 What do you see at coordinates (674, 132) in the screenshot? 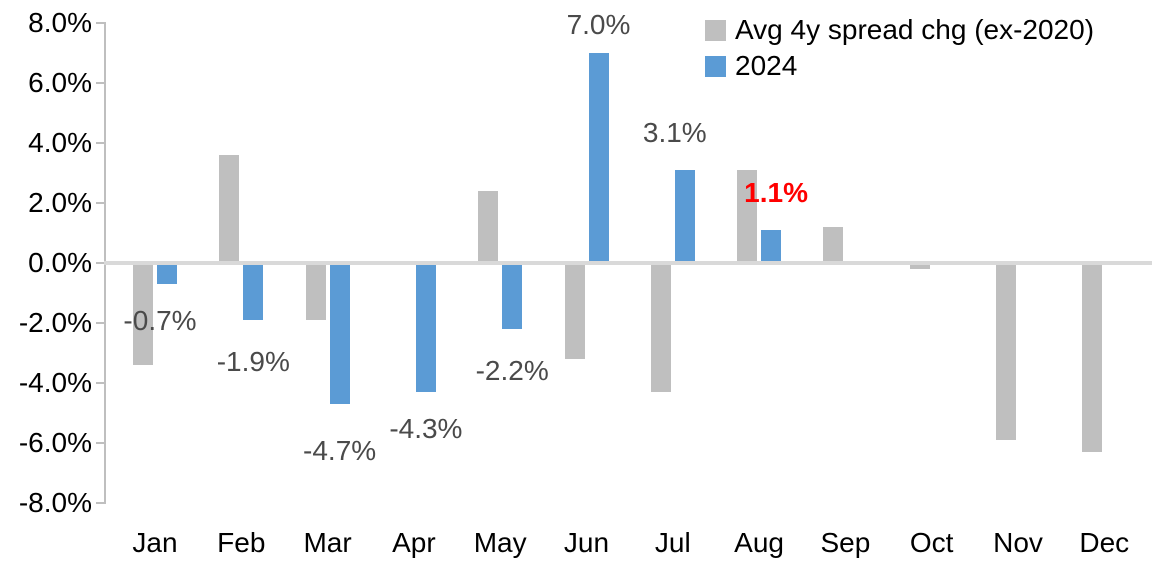
I see `data-label-jul: 3.1%` at bounding box center [674, 132].